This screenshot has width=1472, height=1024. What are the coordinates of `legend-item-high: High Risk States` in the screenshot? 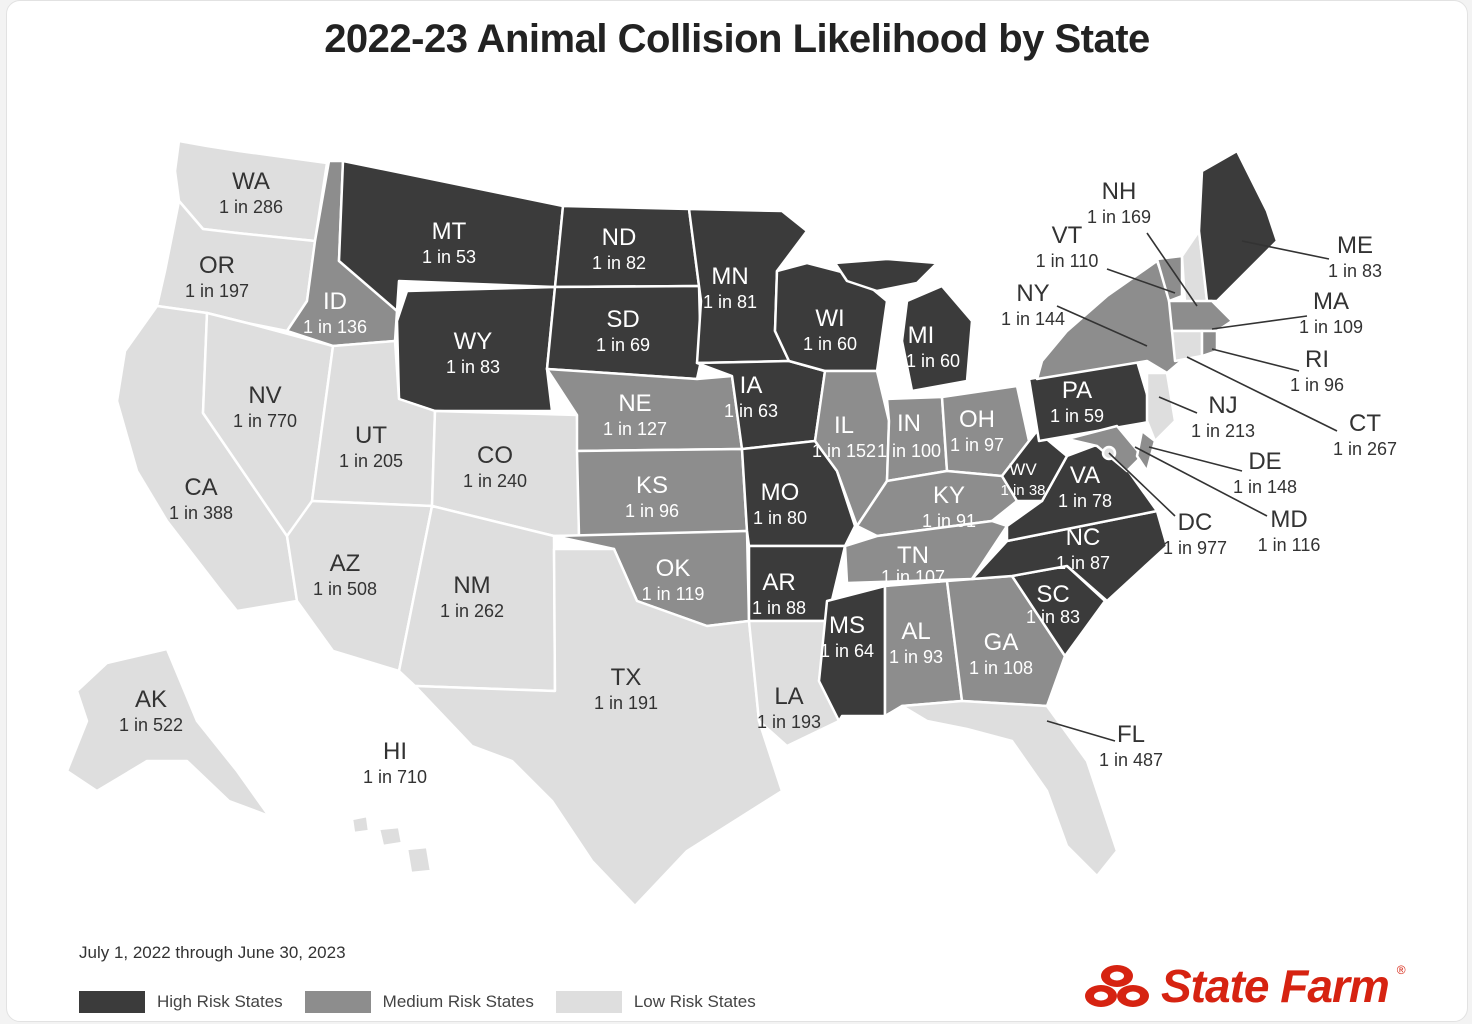 It's located at (181, 1002).